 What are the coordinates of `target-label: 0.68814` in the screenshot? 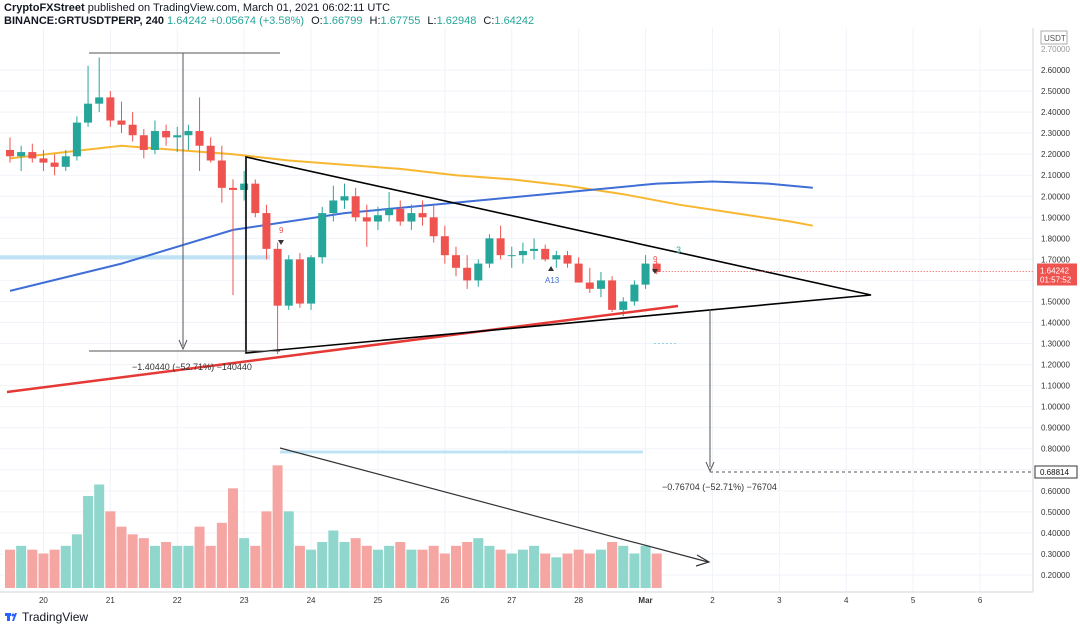 It's located at (1054, 472).